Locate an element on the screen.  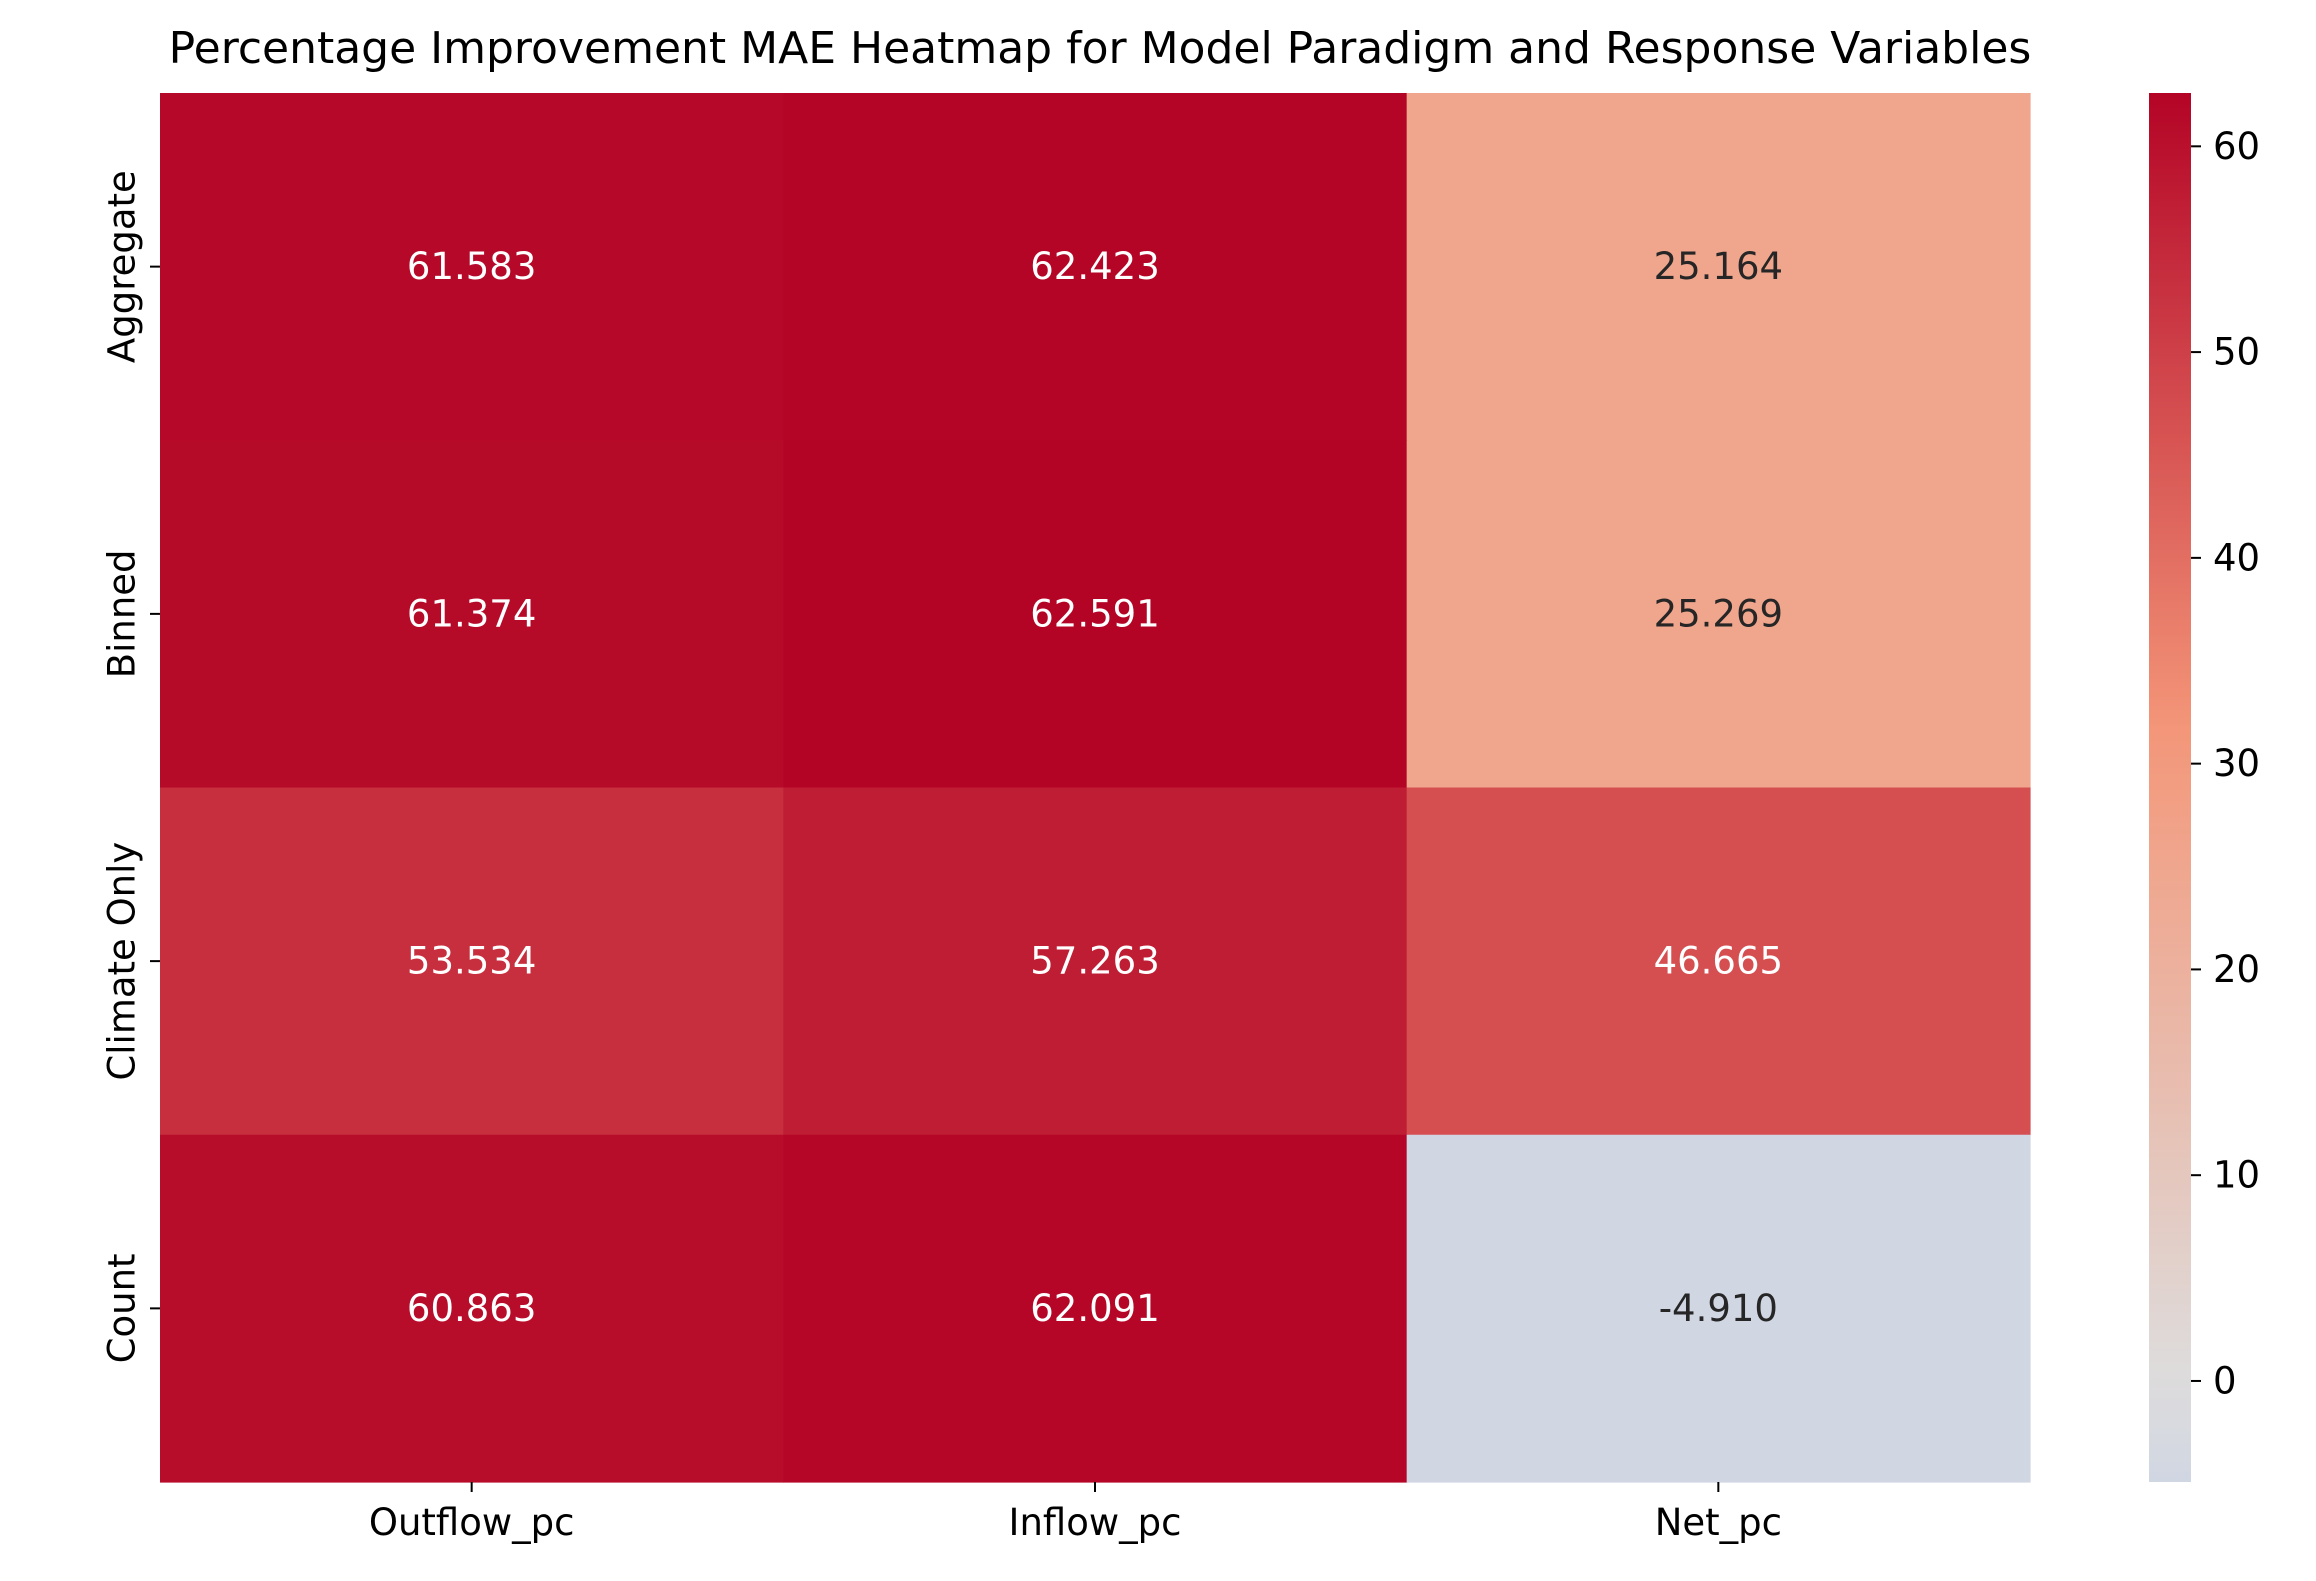
heatmap-cell-count-inflow-pc is located at coordinates (1095, 1308).